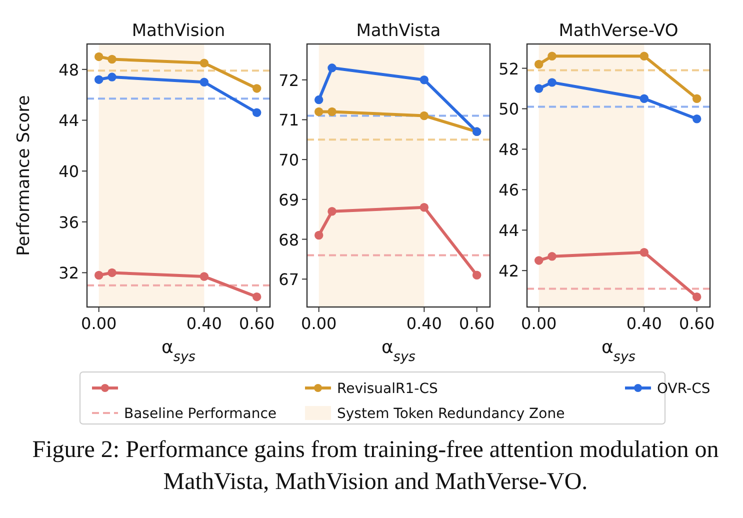  I want to click on chart-title: MathVerse-VO, so click(618, 31).